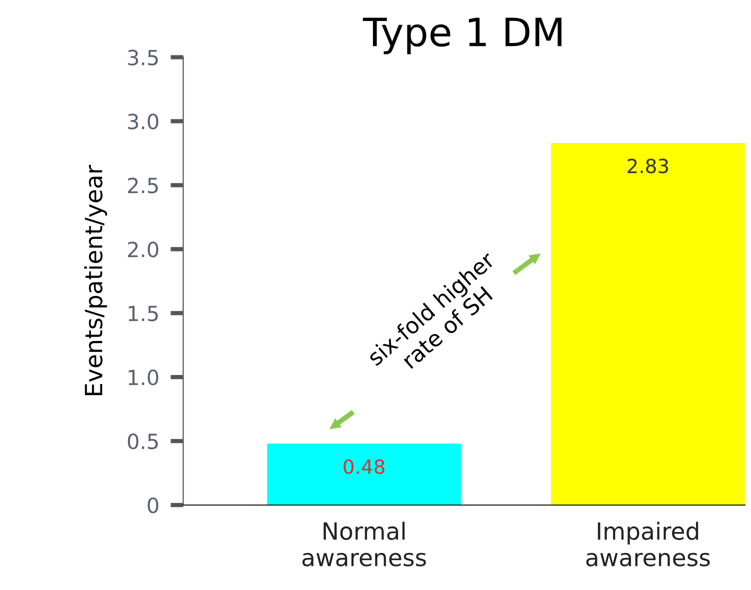 The height and width of the screenshot is (590, 751). I want to click on y-tick-label: 1.0, so click(143, 378).